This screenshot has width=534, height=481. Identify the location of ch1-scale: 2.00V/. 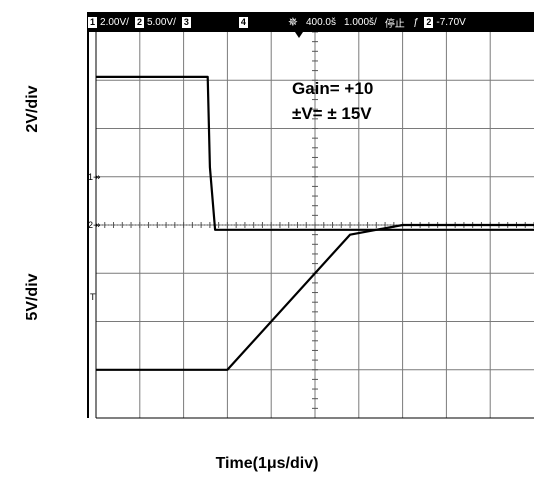
(114, 22).